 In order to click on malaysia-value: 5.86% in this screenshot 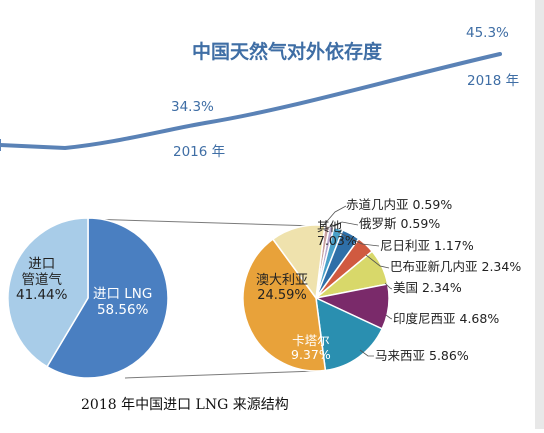, I will do `click(449, 355)`.